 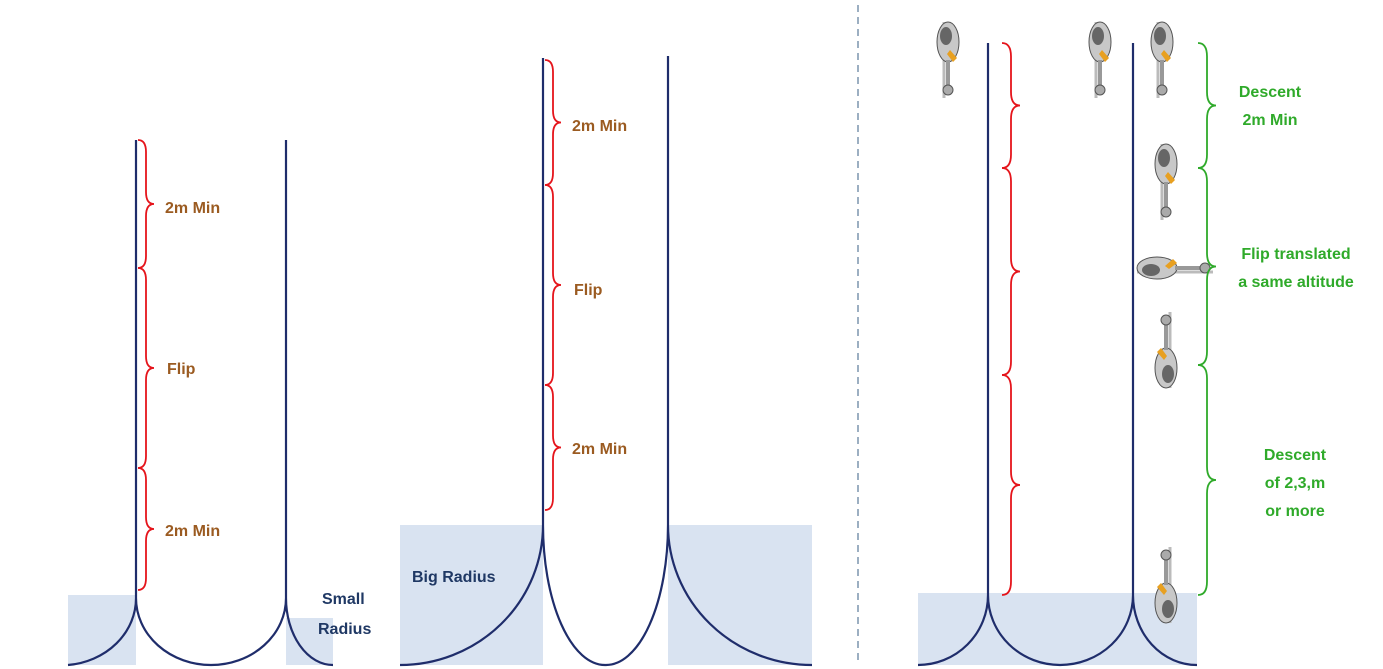 What do you see at coordinates (343, 599) in the screenshot?
I see `radius-label: Small` at bounding box center [343, 599].